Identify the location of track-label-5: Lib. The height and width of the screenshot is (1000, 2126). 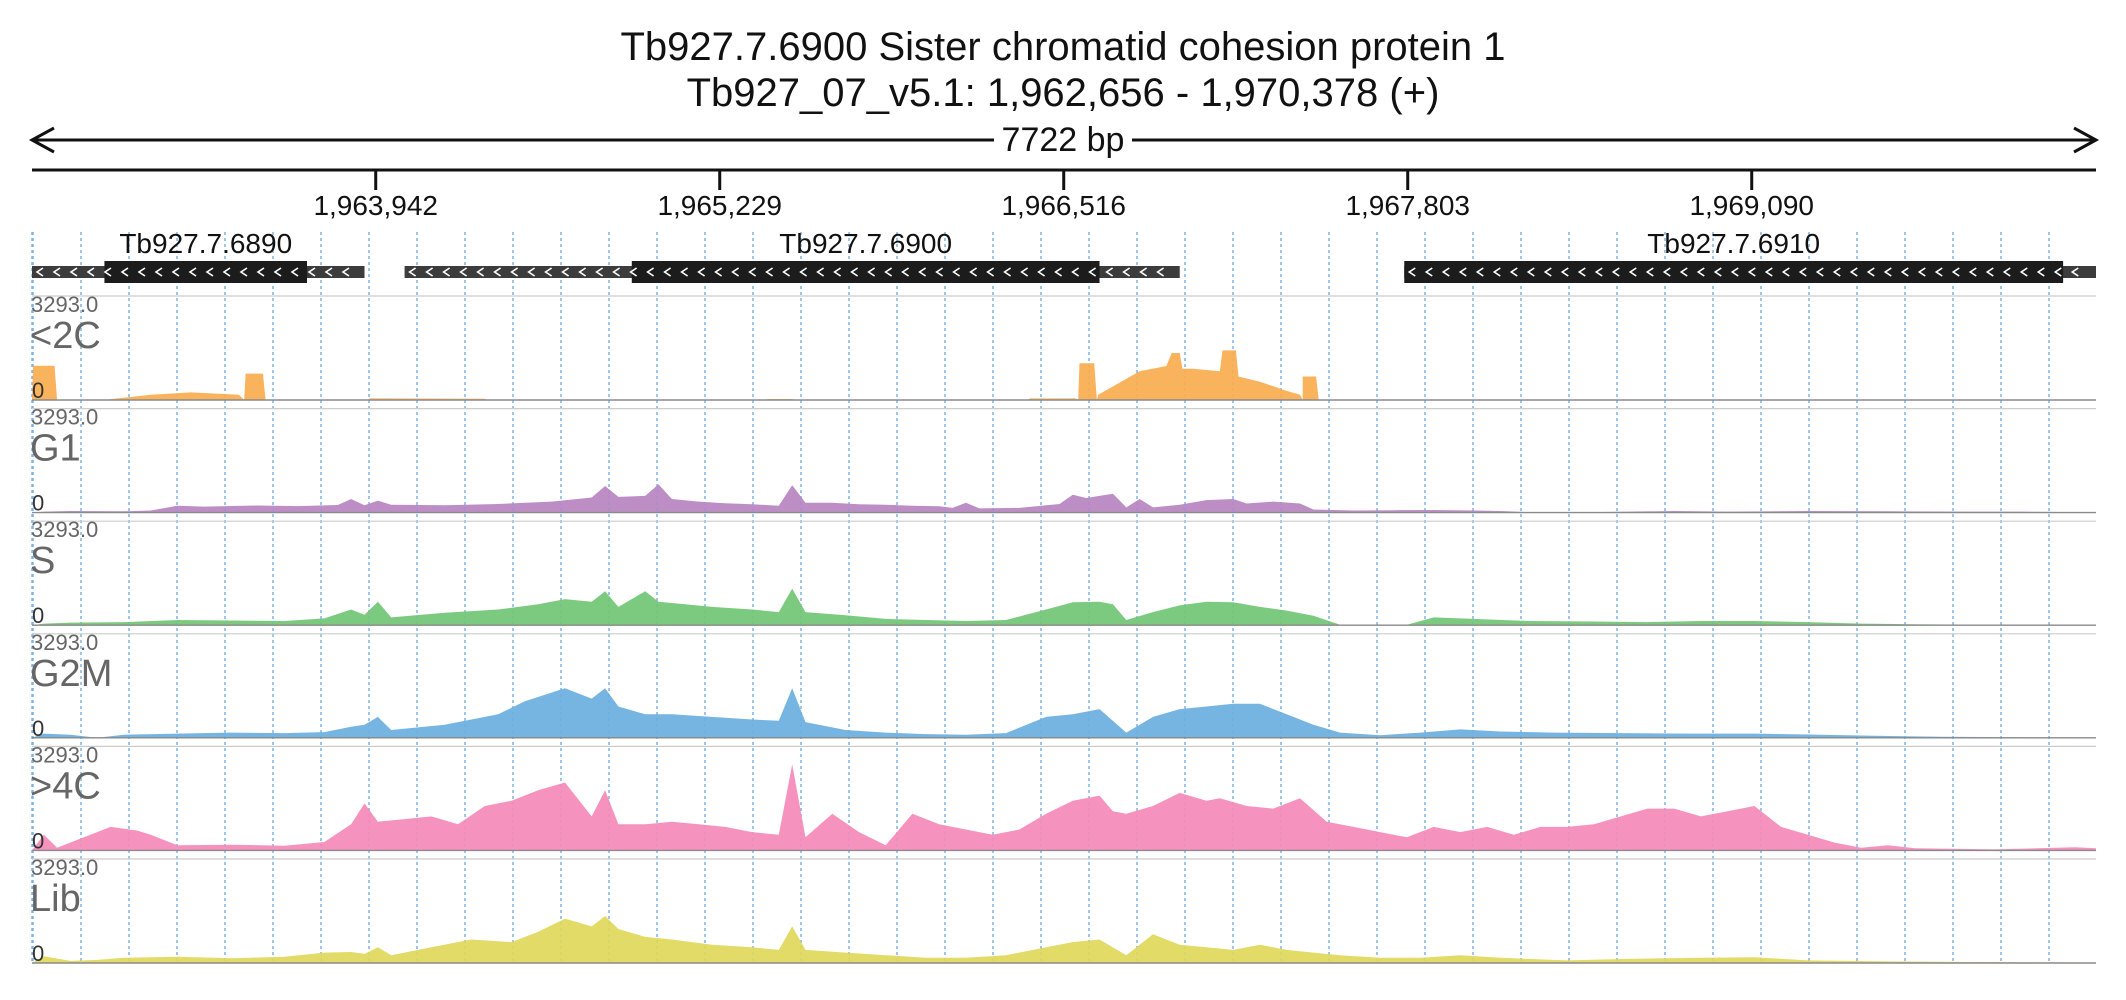
(55, 899).